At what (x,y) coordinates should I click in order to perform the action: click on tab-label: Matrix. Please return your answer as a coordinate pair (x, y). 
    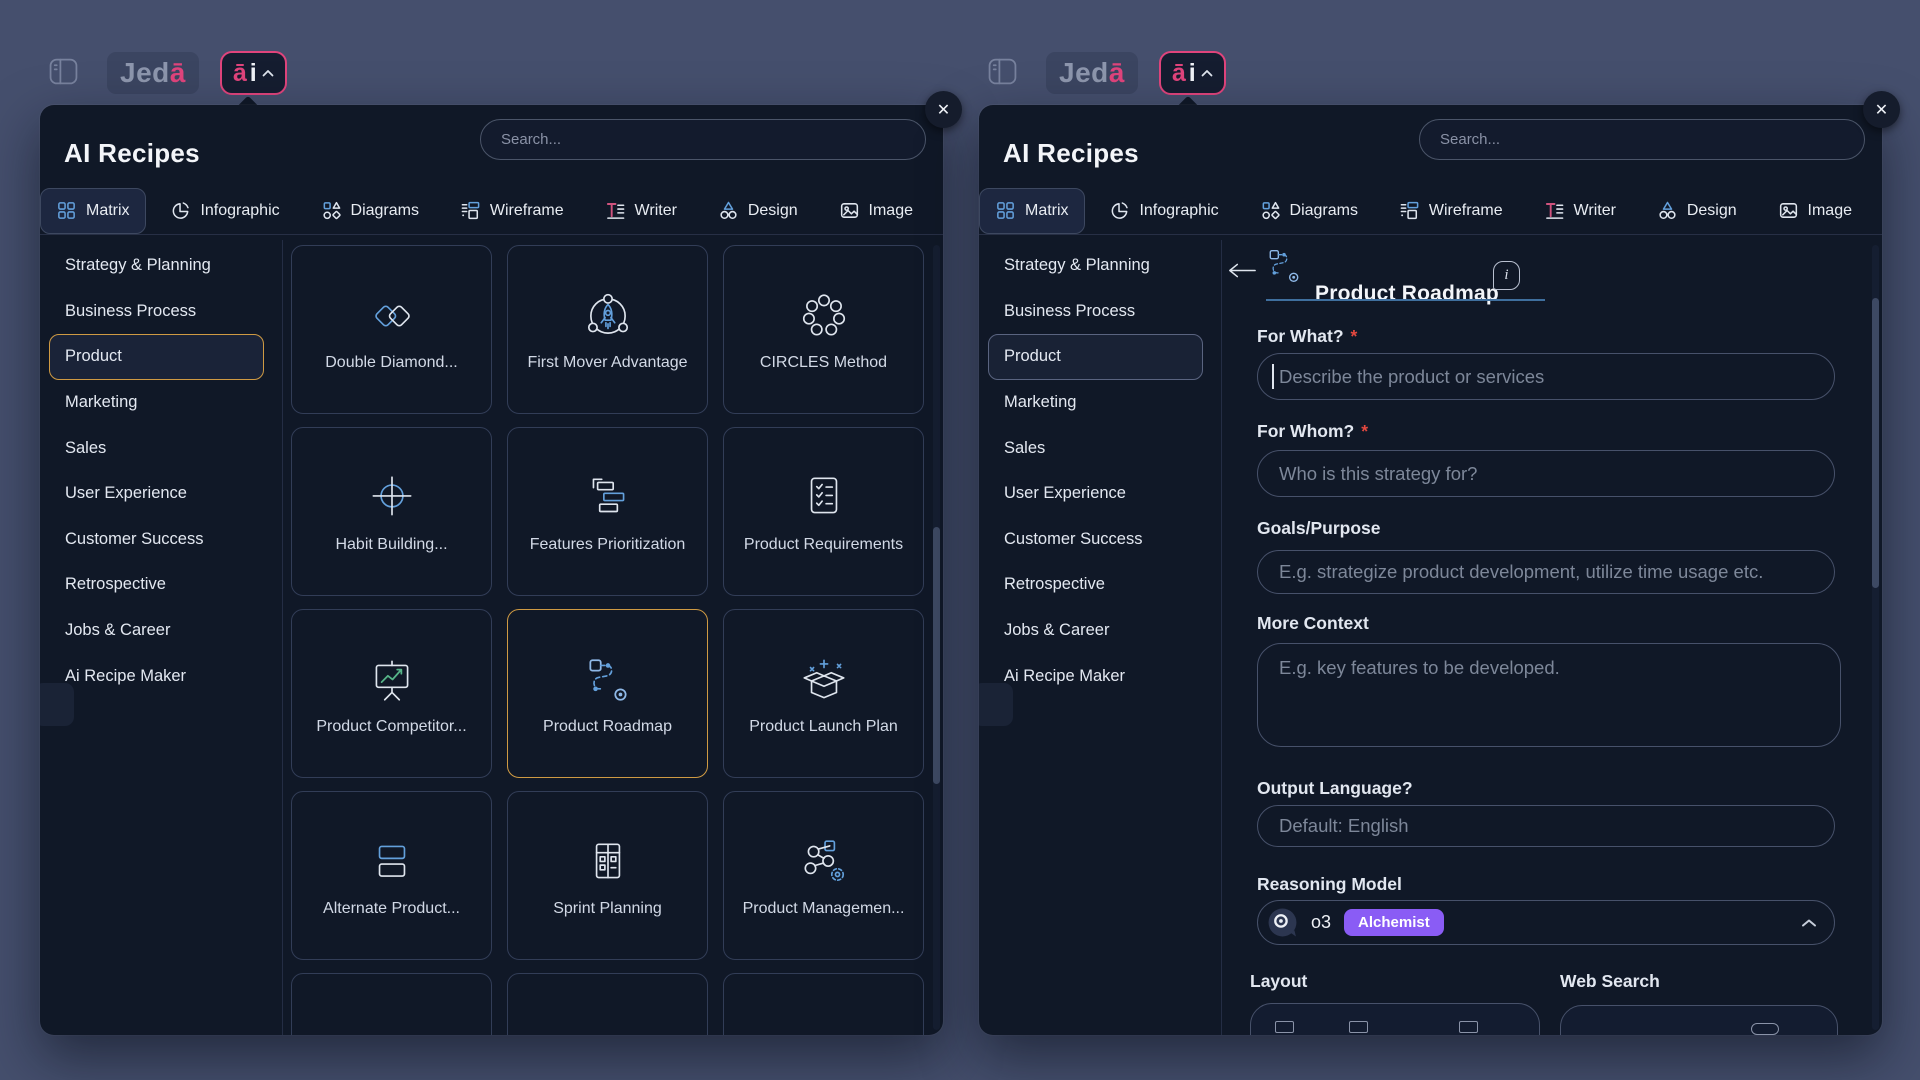
    Looking at the image, I should click on (108, 210).